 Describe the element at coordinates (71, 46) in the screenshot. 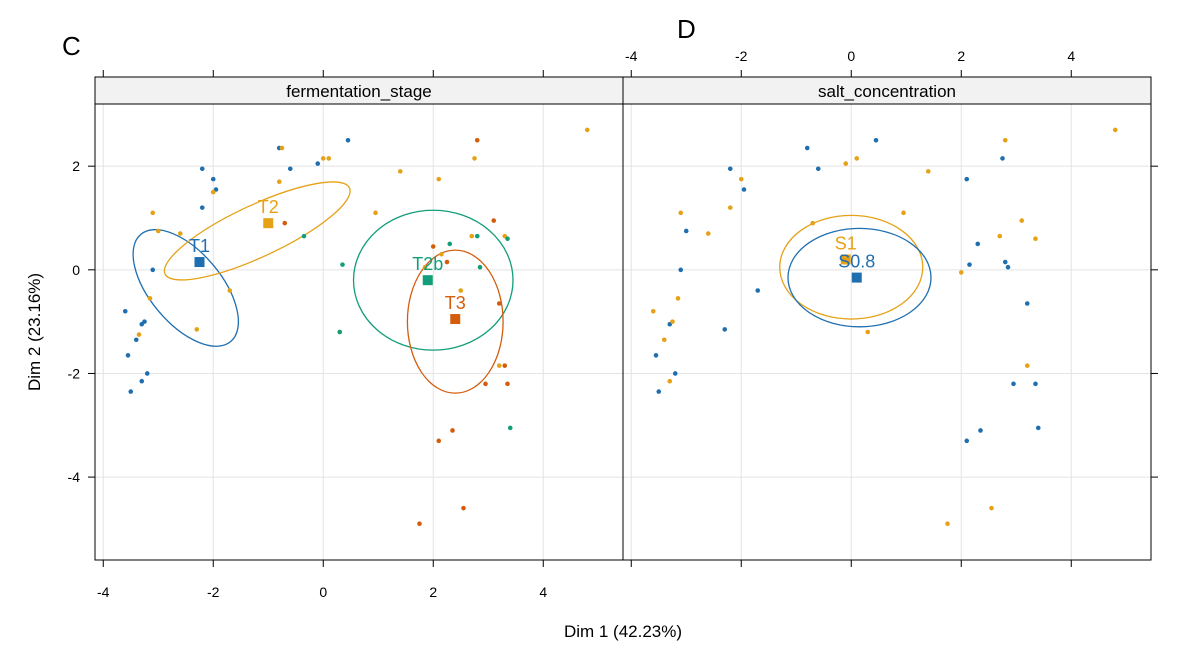

I see `panel-letter-c: C` at that location.